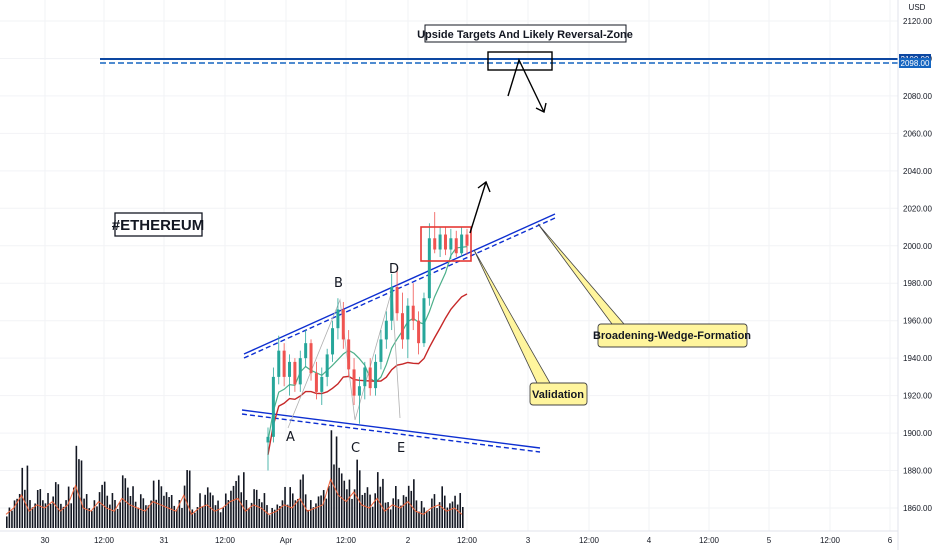  I want to click on price-badge-label: 2098.00, so click(915, 63).